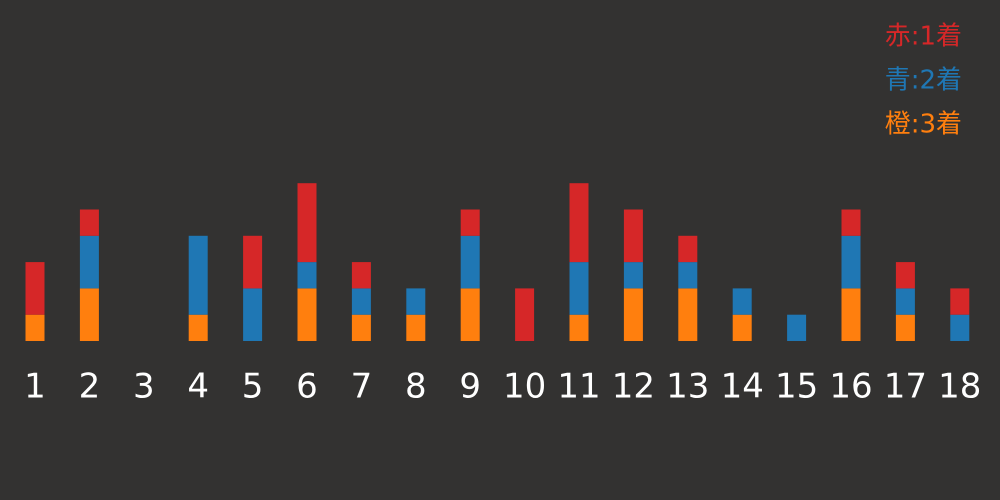 The image size is (1000, 500). Describe the element at coordinates (923, 81) in the screenshot. I see `legend-entry: 青:2着` at that location.